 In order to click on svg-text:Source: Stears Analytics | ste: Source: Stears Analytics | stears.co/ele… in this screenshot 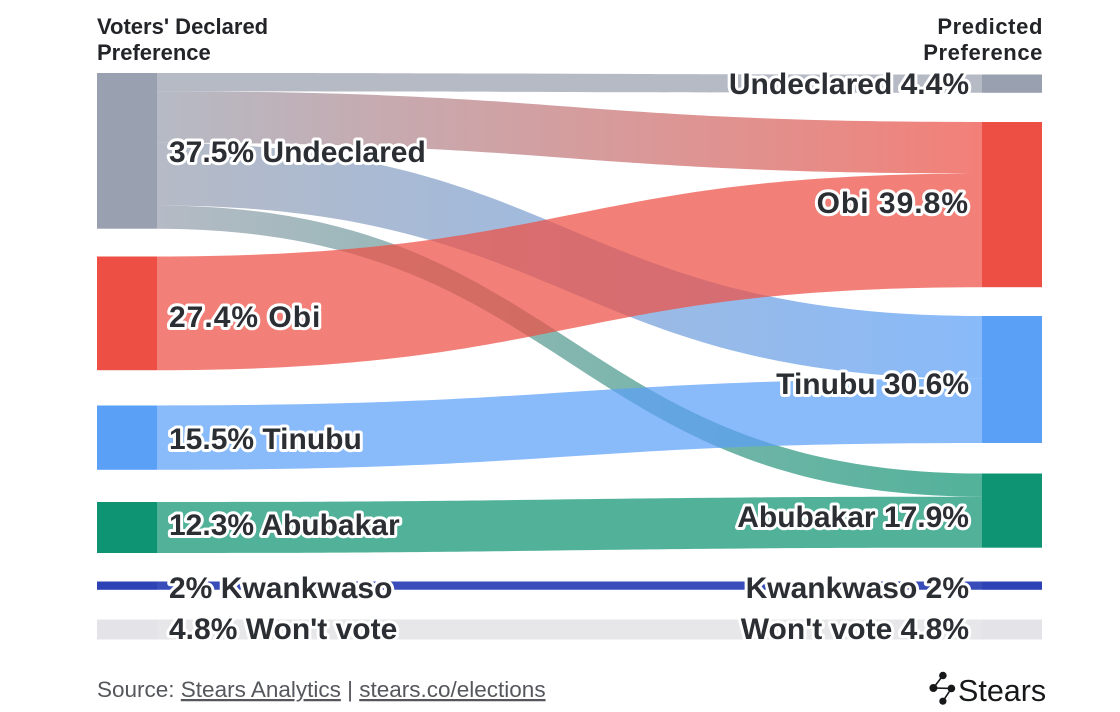, I will do `click(321, 689)`.